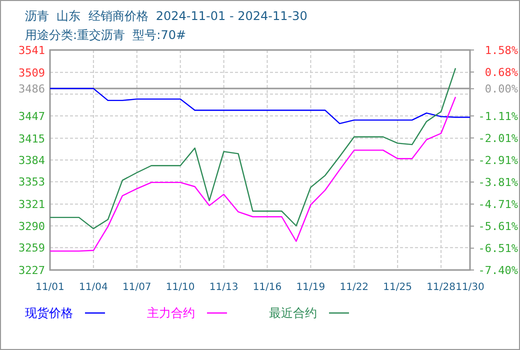 Image resolution: width=520 pixels, height=350 pixels. Describe the element at coordinates (49, 313) in the screenshot. I see `legend-label: 现货价格` at that location.